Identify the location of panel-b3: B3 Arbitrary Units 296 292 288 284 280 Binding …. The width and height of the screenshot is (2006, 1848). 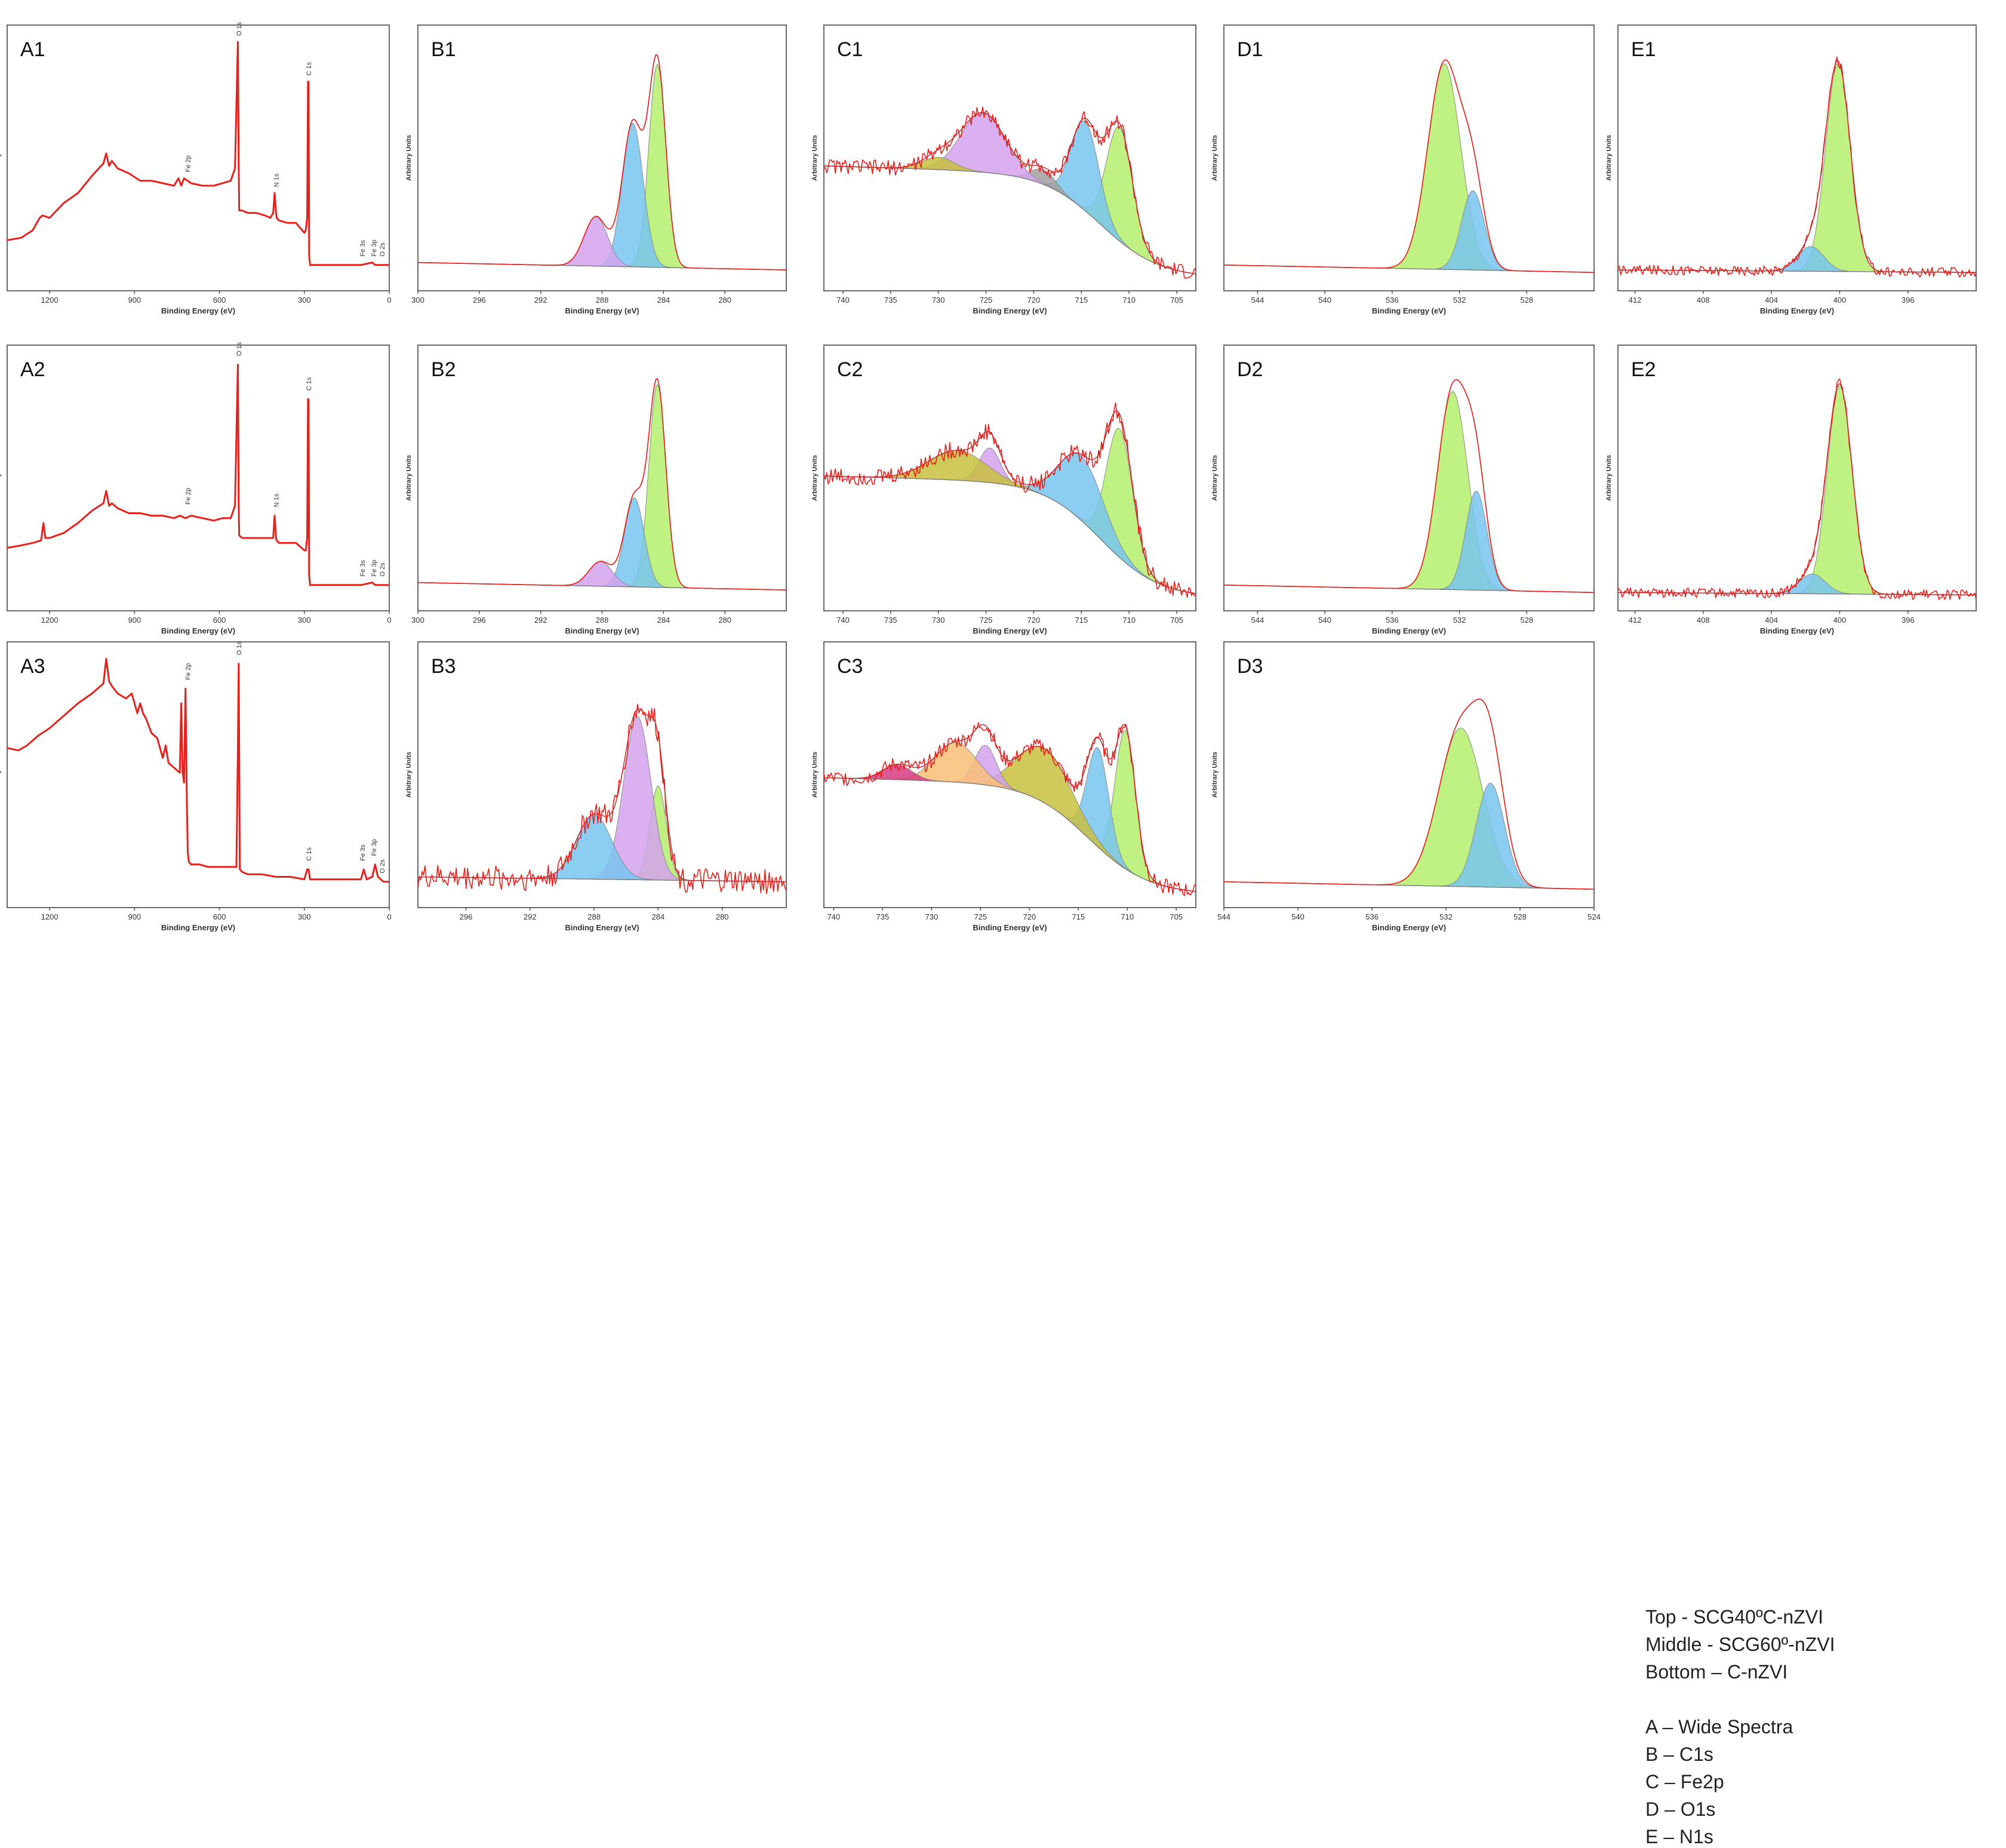
(596, 787).